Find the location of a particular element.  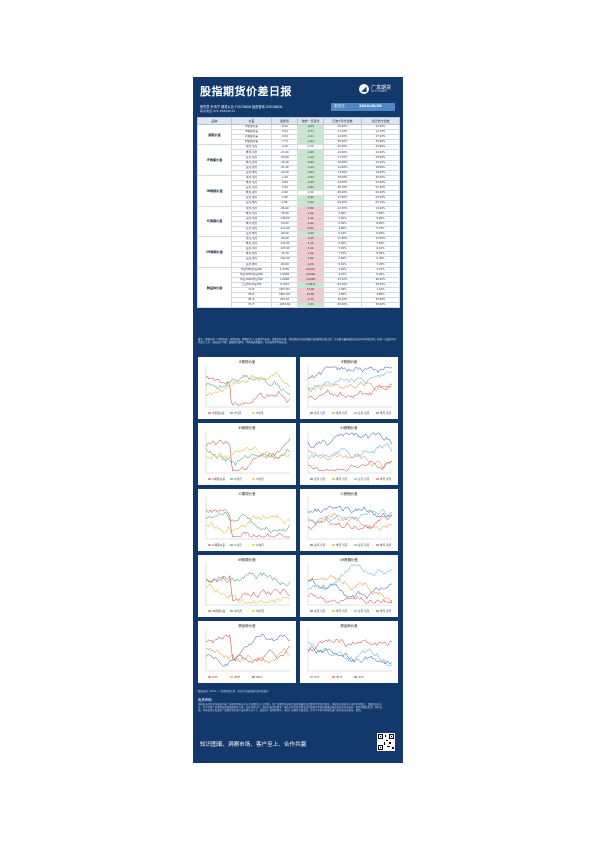

chart-title: IH期现价差 is located at coordinates (247, 428).